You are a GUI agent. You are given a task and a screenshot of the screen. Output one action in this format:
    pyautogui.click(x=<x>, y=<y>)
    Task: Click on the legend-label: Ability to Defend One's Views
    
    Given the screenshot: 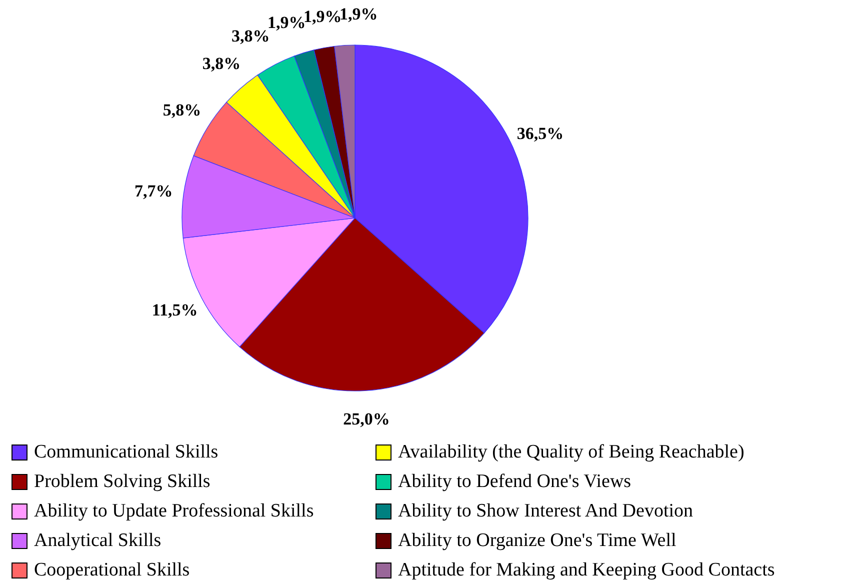 What is the action you would take?
    pyautogui.click(x=515, y=481)
    